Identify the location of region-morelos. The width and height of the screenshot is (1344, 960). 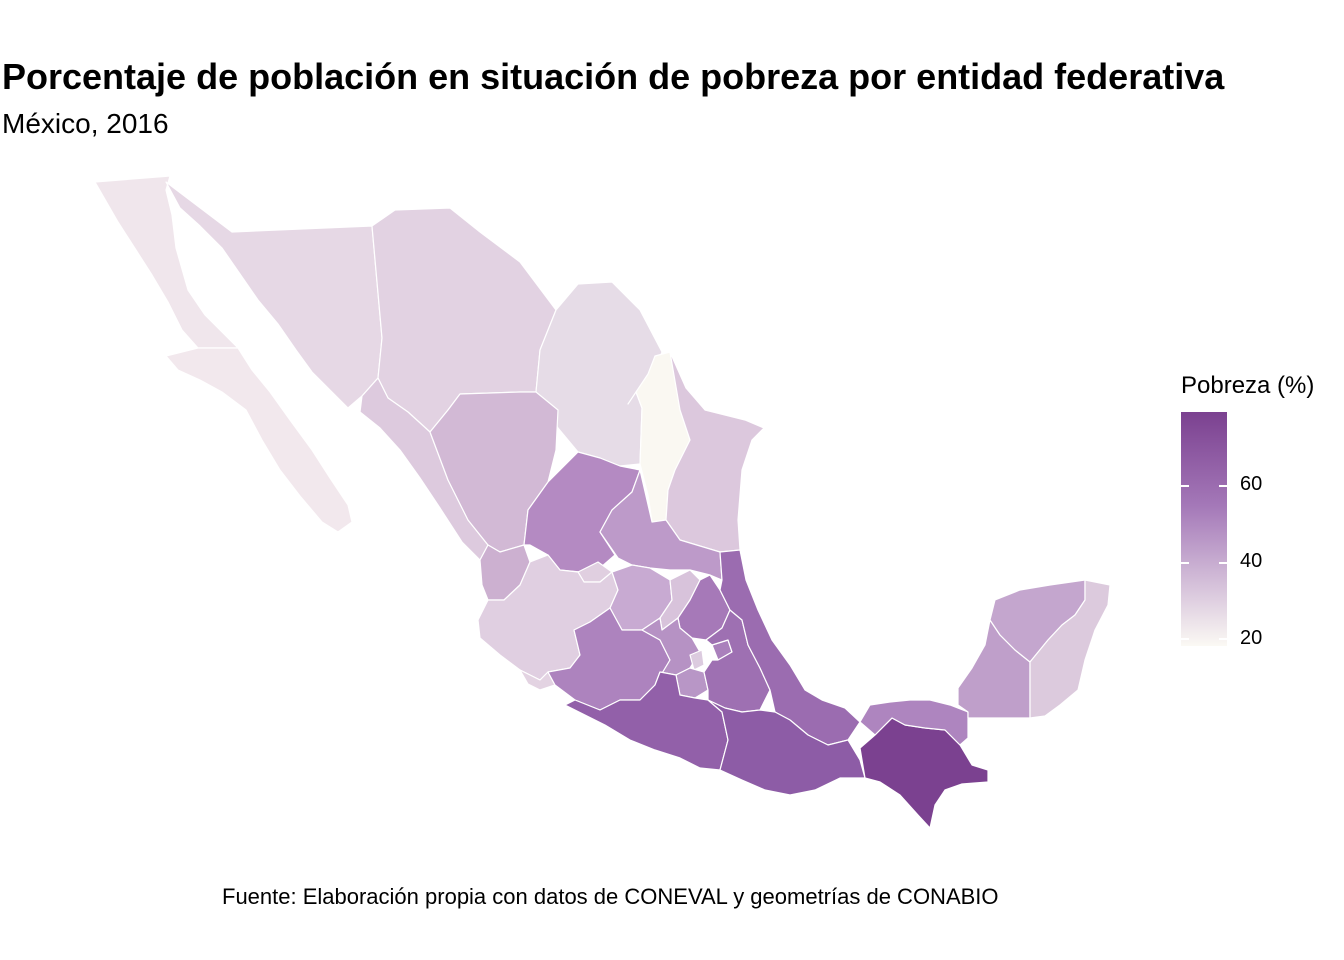
(692, 683).